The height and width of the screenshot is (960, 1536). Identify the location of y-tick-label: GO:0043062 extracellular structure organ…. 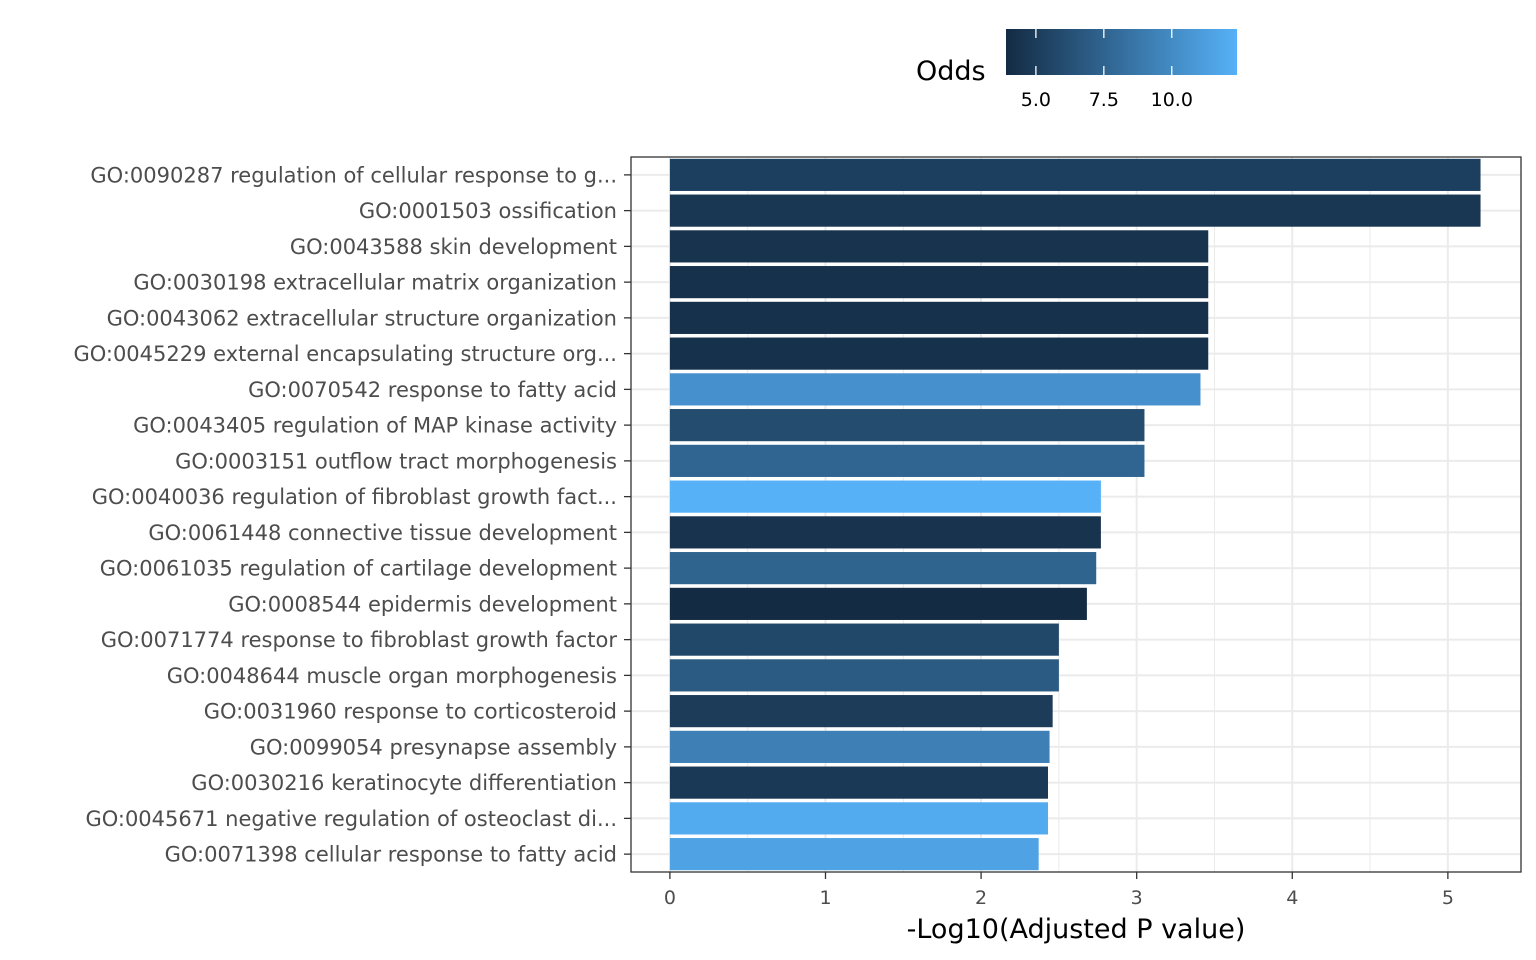
(362, 318).